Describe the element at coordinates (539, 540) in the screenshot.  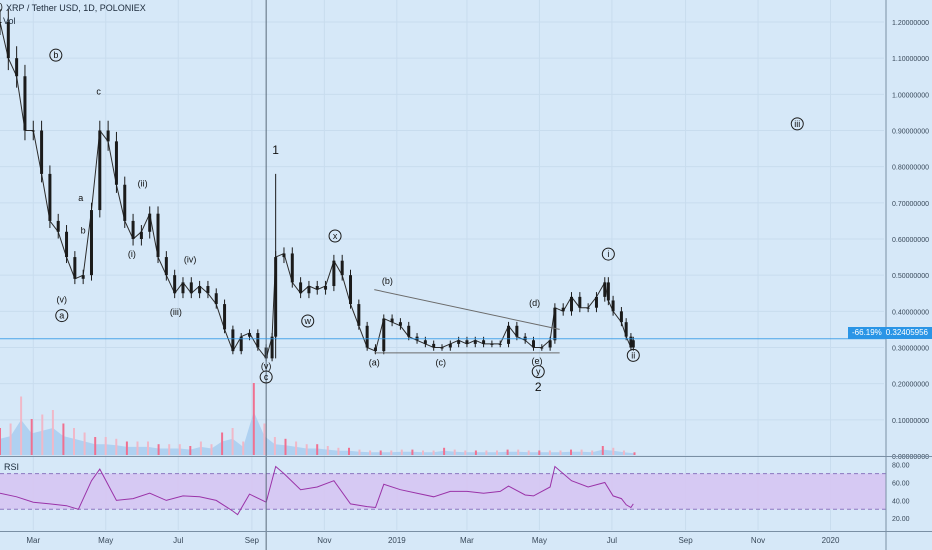
I see `x-tick-label: May` at that location.